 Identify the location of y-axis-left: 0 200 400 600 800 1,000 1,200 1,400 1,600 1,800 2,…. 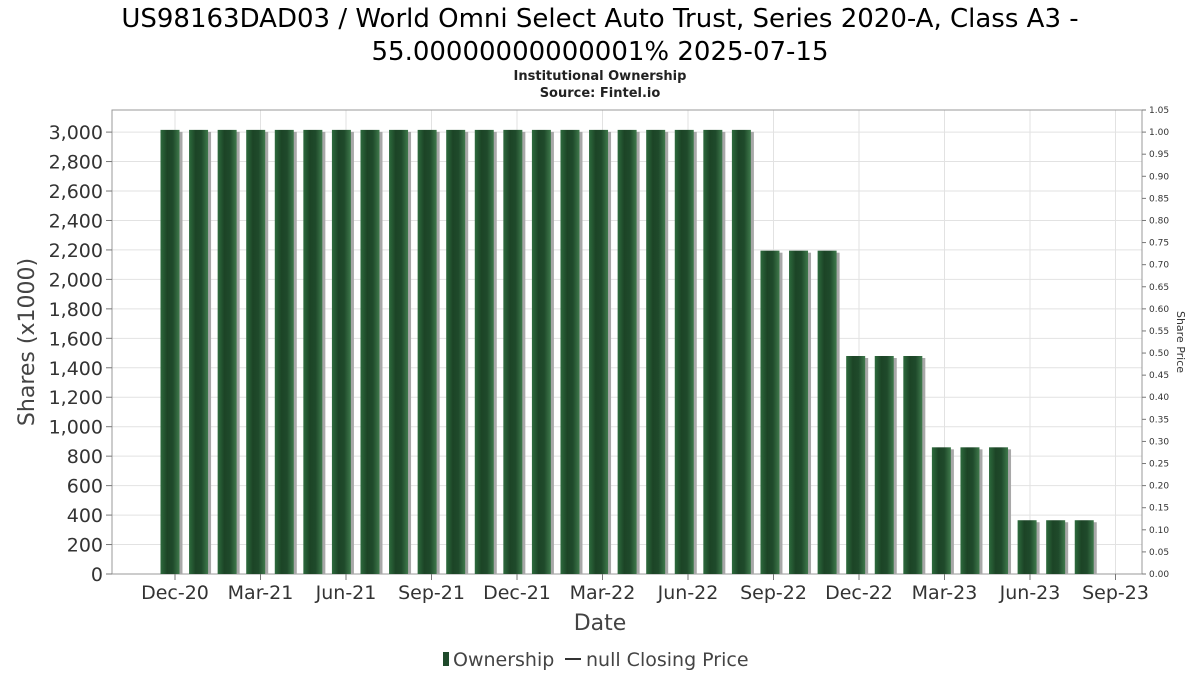
(80, 354).